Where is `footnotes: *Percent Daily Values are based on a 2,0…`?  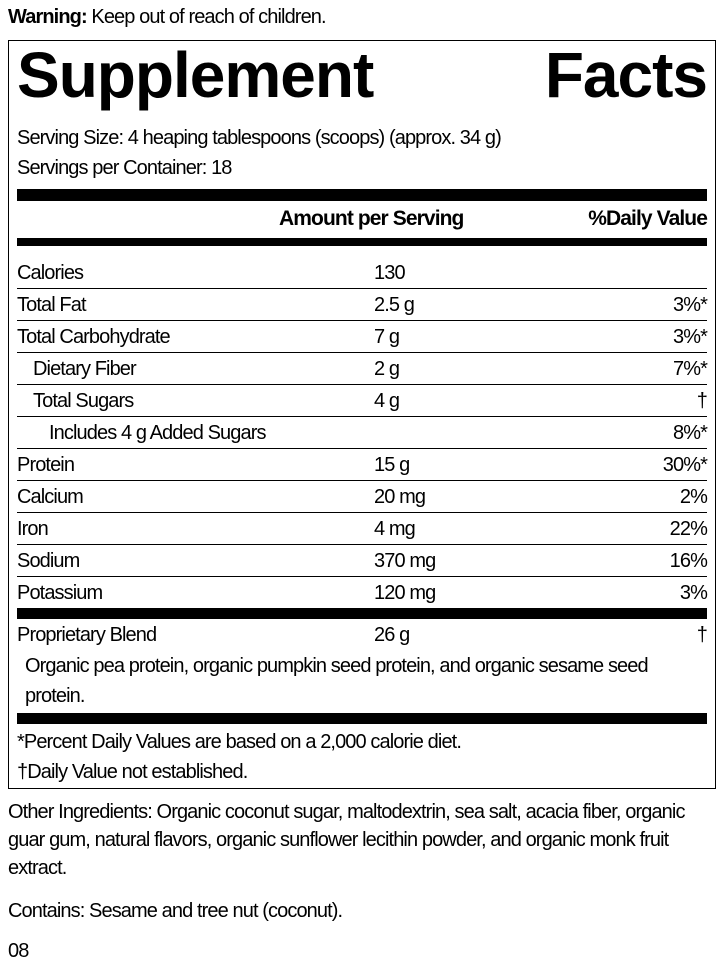 footnotes: *Percent Daily Values are based on a 2,0… is located at coordinates (239, 757).